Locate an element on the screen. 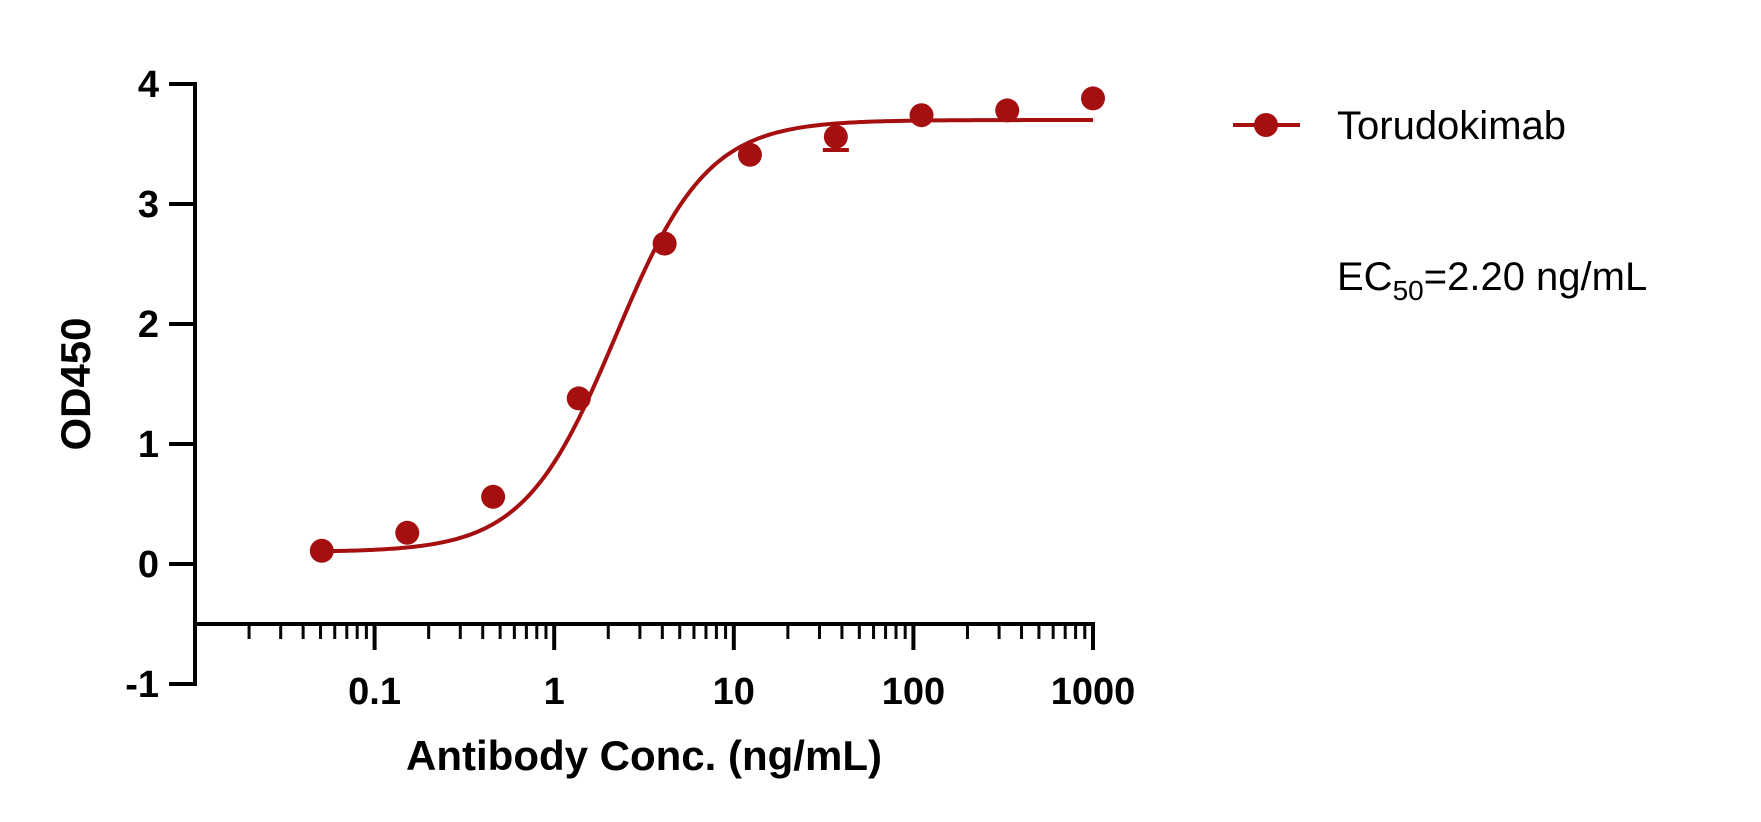 The height and width of the screenshot is (822, 1761). y-tick-label: 0 is located at coordinates (148, 565).